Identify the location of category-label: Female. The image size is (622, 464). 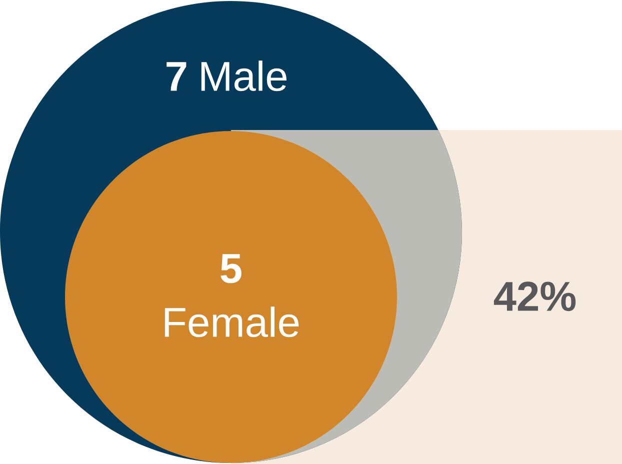
(231, 322).